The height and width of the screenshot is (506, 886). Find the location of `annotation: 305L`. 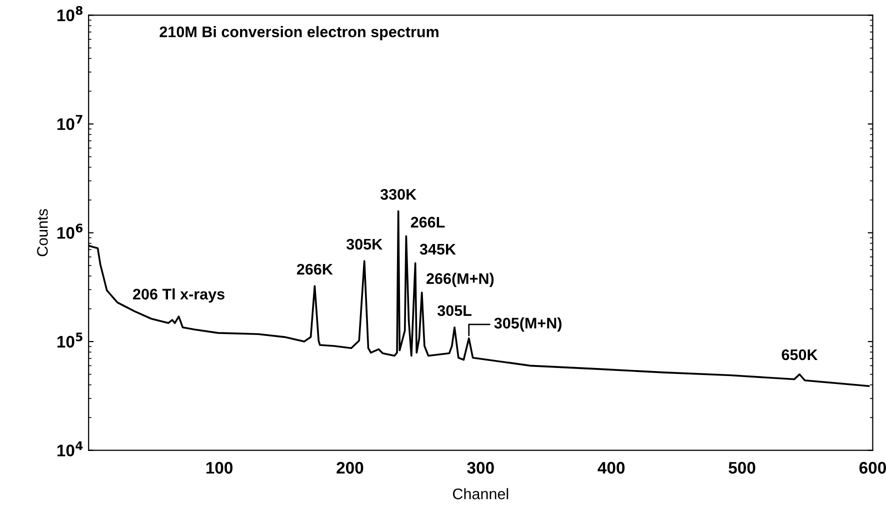

annotation: 305L is located at coordinates (454, 310).